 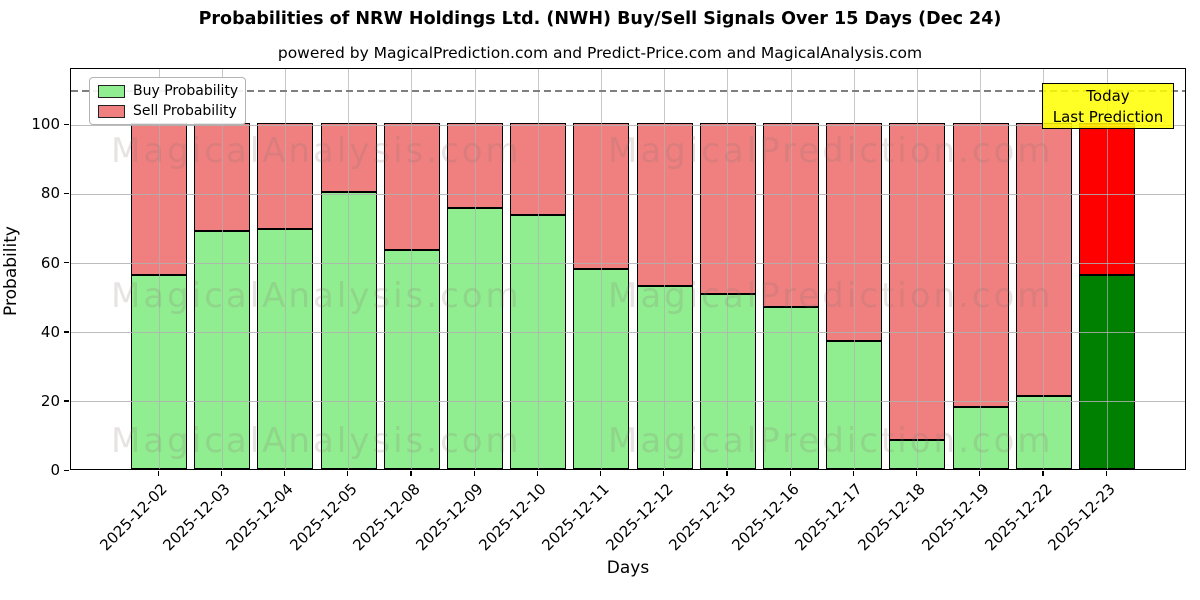 I want to click on x-axis-label: Days, so click(x=628, y=568).